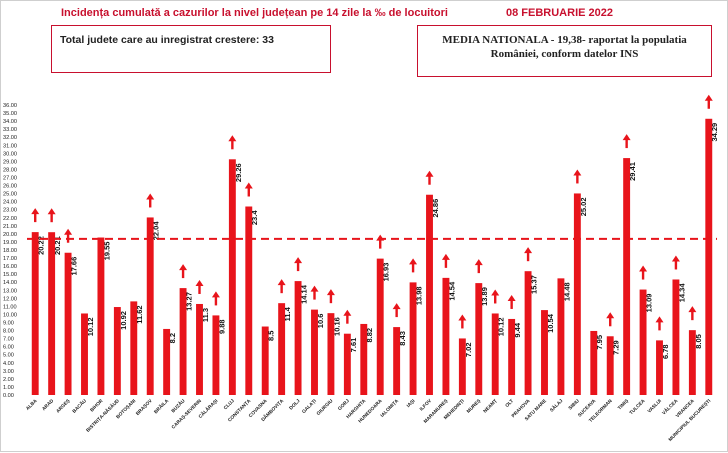 The width and height of the screenshot is (728, 453). What do you see at coordinates (632, 171) in the screenshot?
I see `bar-value-label: 29.41` at bounding box center [632, 171].